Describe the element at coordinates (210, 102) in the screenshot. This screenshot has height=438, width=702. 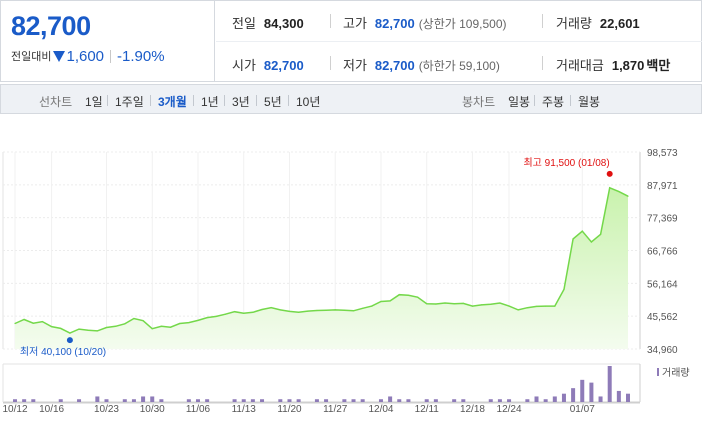
I see `period-1y: 1년` at that location.